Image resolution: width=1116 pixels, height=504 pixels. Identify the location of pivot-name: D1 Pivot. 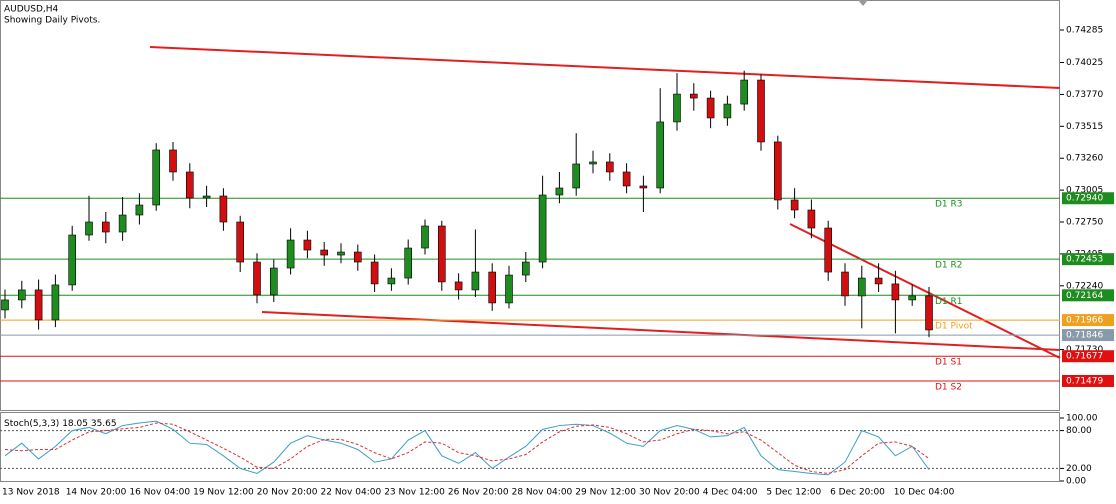
(954, 327).